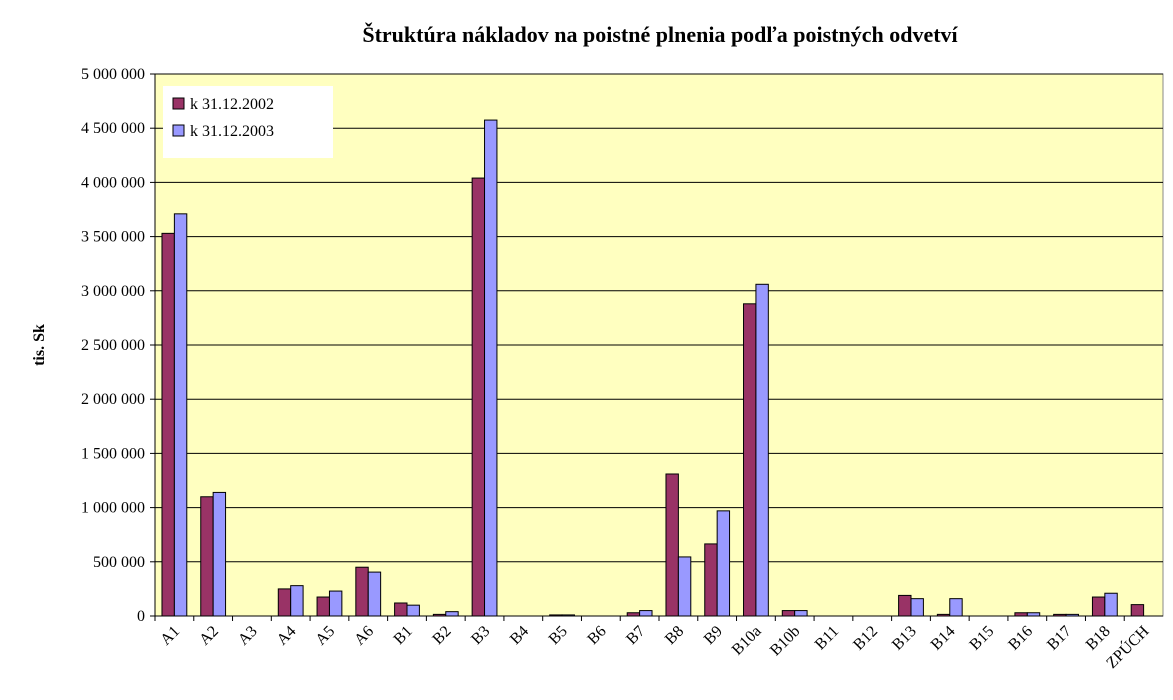 The image size is (1173, 700). I want to click on x-tick-label: B13, so click(904, 638).